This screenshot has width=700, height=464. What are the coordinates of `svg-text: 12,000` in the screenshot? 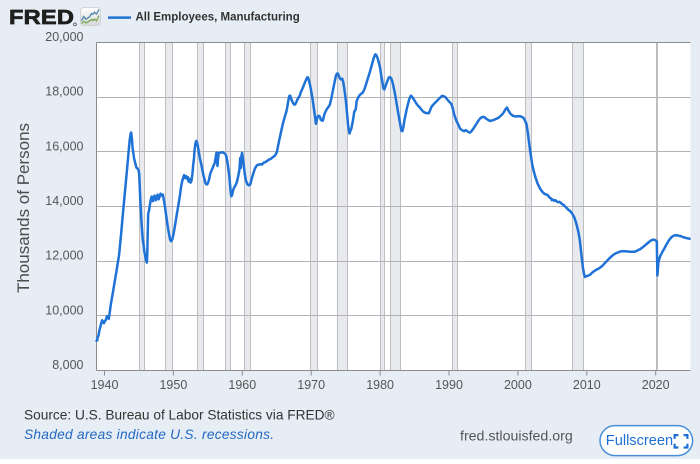 It's located at (64, 256).